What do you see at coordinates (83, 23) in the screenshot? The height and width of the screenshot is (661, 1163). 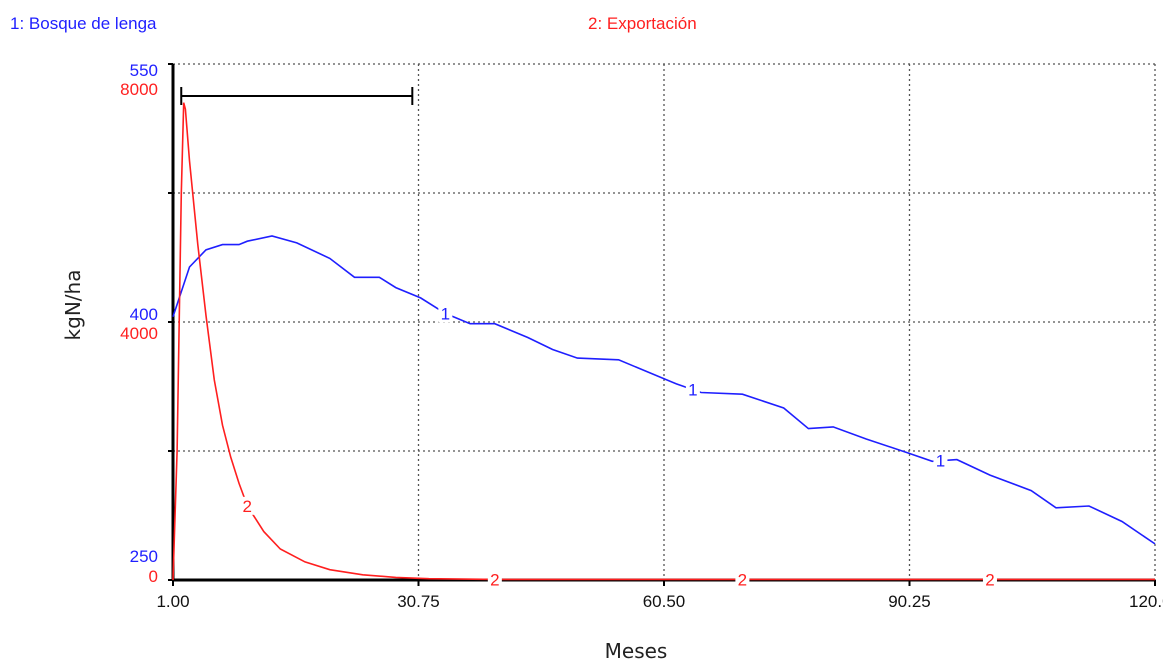 I see `legend-series-1: 1: Bosque de lenga` at bounding box center [83, 23].